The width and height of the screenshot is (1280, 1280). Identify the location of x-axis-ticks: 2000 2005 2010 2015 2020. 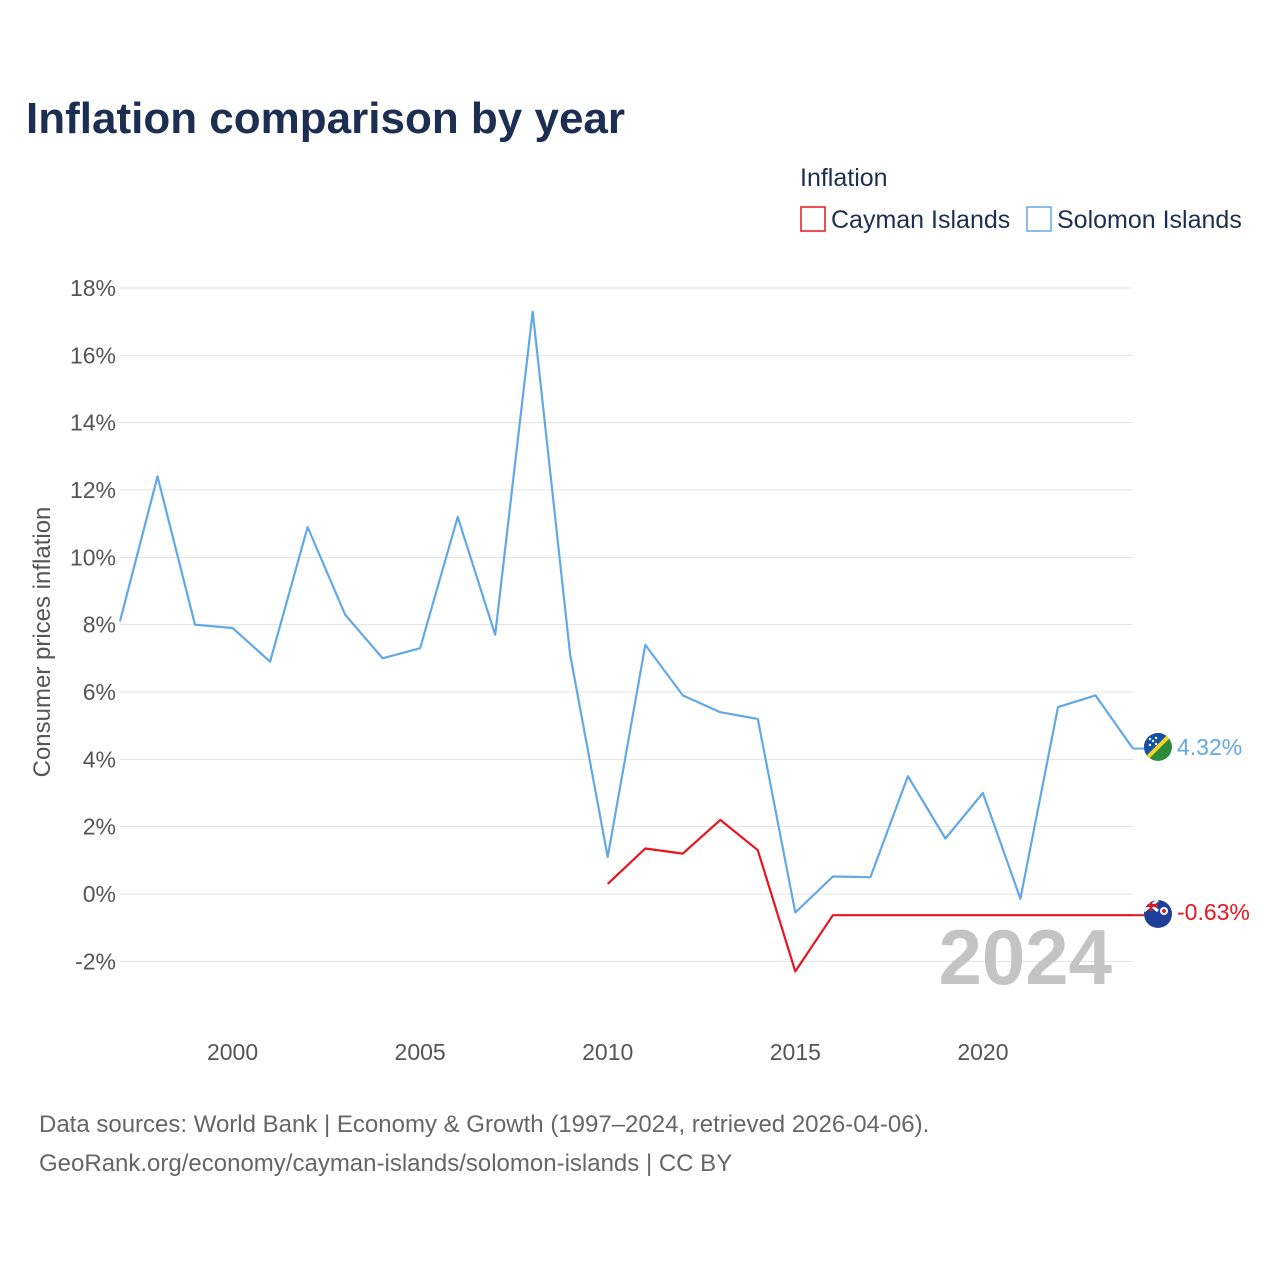
(608, 1052).